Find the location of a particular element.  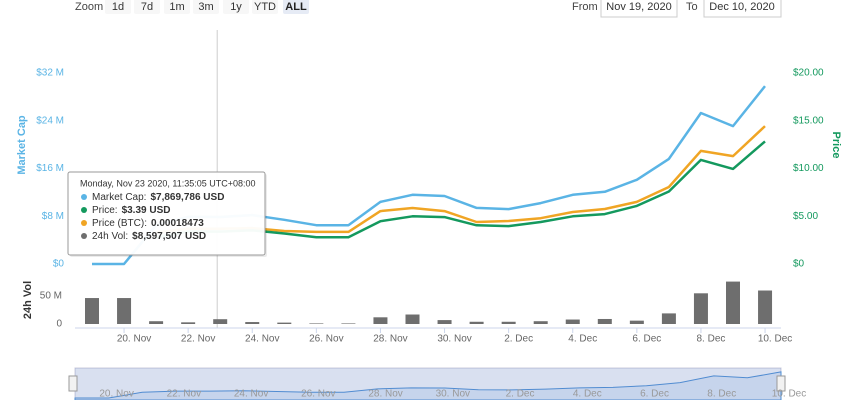

zoom-button-label: ALL is located at coordinates (296, 7).